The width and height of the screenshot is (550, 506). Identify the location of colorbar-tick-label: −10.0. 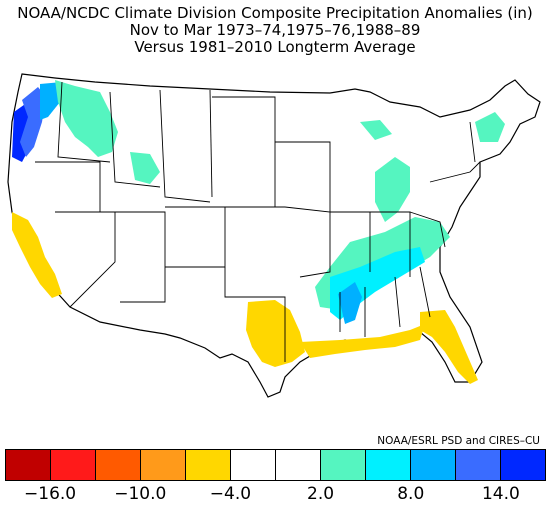
(140, 494).